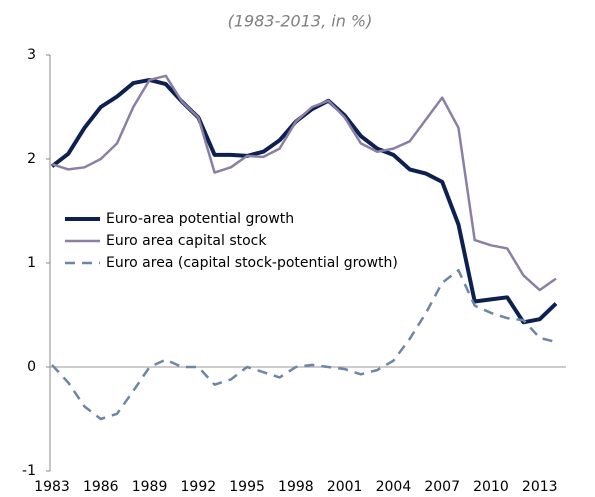 The image size is (595, 497). Describe the element at coordinates (300, 21) in the screenshot. I see `chart-subtitle: (1983-2013, in %)` at that location.